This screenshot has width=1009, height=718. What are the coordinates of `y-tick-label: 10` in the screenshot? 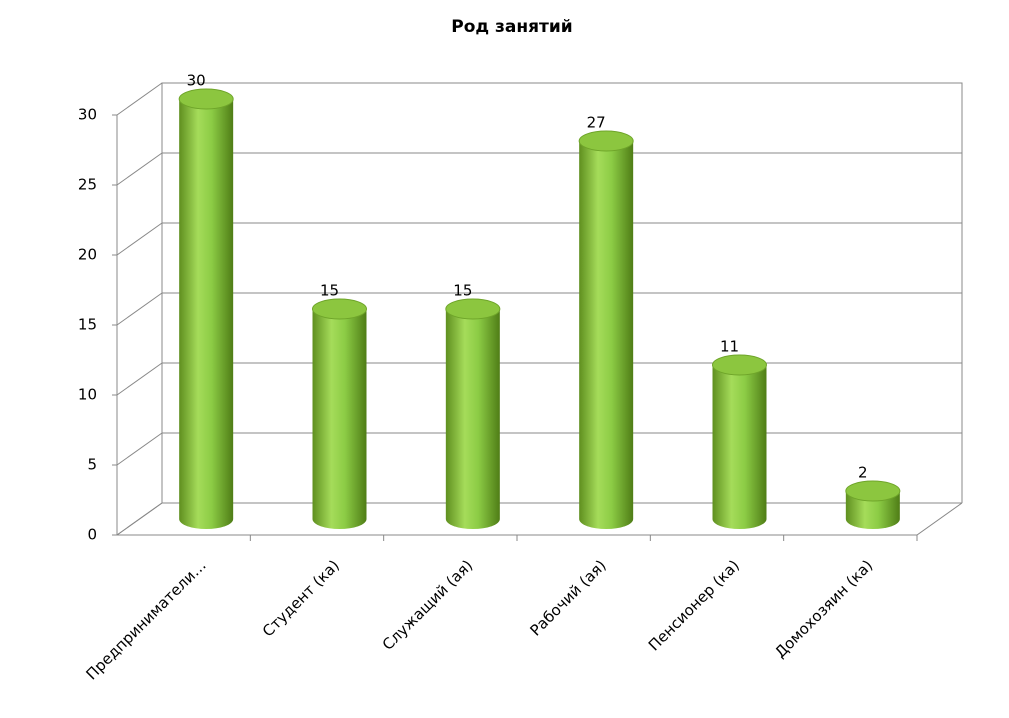 It's located at (87, 395).